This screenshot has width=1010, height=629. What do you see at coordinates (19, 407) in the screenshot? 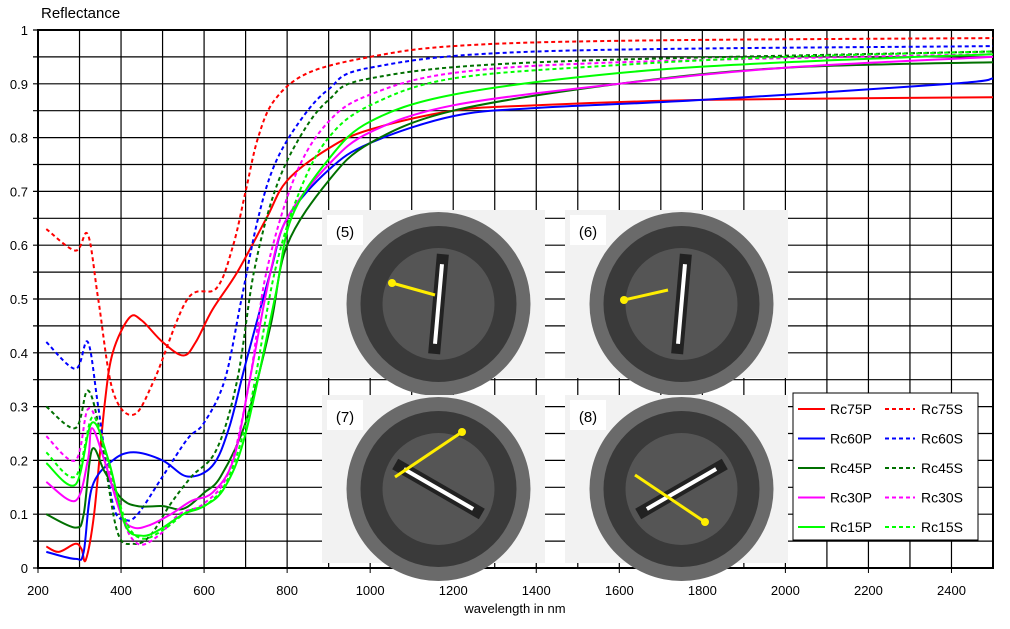
I see `y-tick-label: 0.3` at bounding box center [19, 407].